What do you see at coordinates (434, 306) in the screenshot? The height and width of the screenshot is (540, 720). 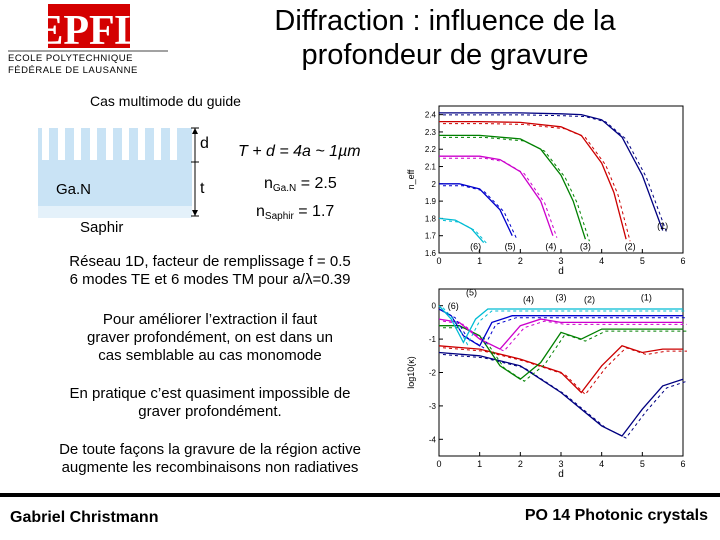 I see `y-tick-label: 0` at bounding box center [434, 306].